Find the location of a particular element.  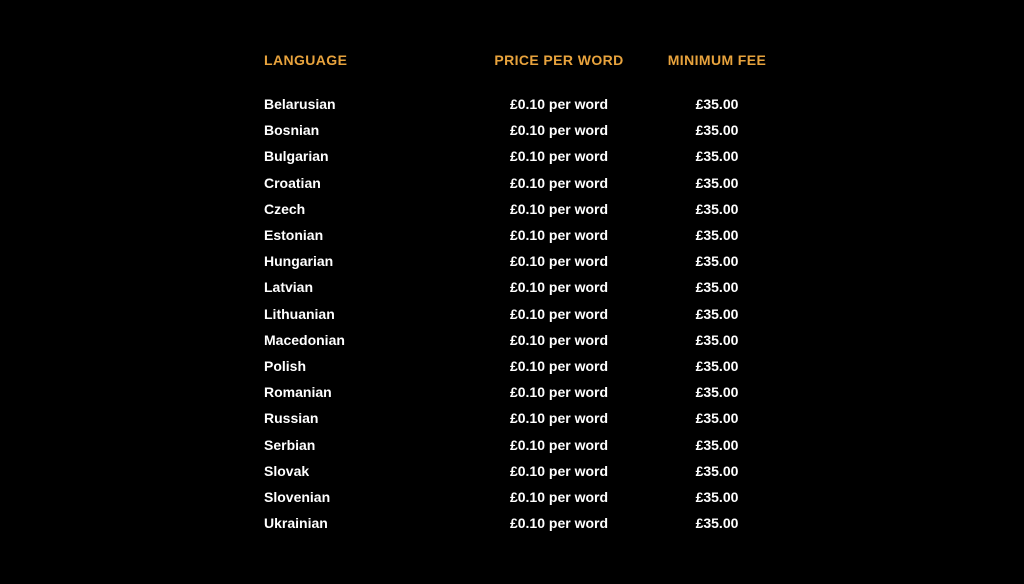

language-cell: Slovak is located at coordinates (287, 470).